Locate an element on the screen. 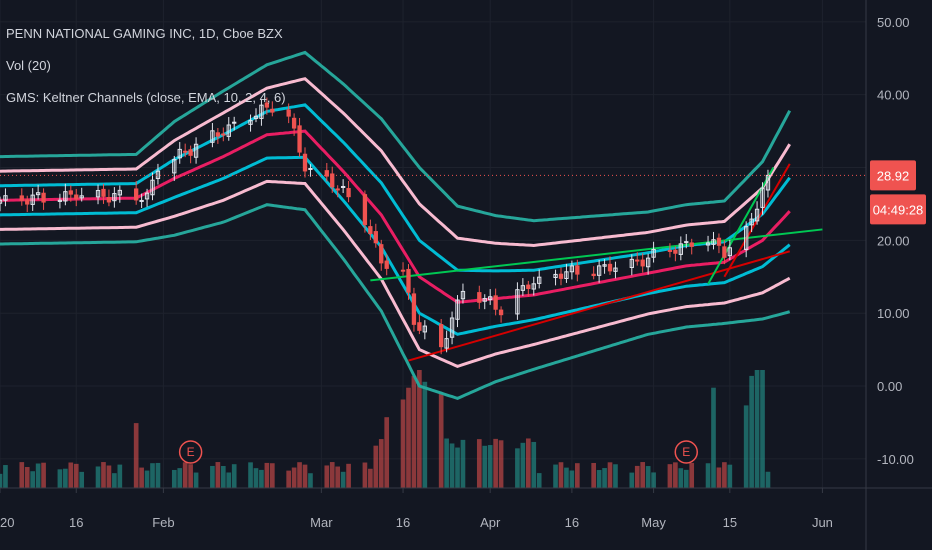 Image resolution: width=932 pixels, height=550 pixels. x-tick-label: 15 is located at coordinates (730, 522).